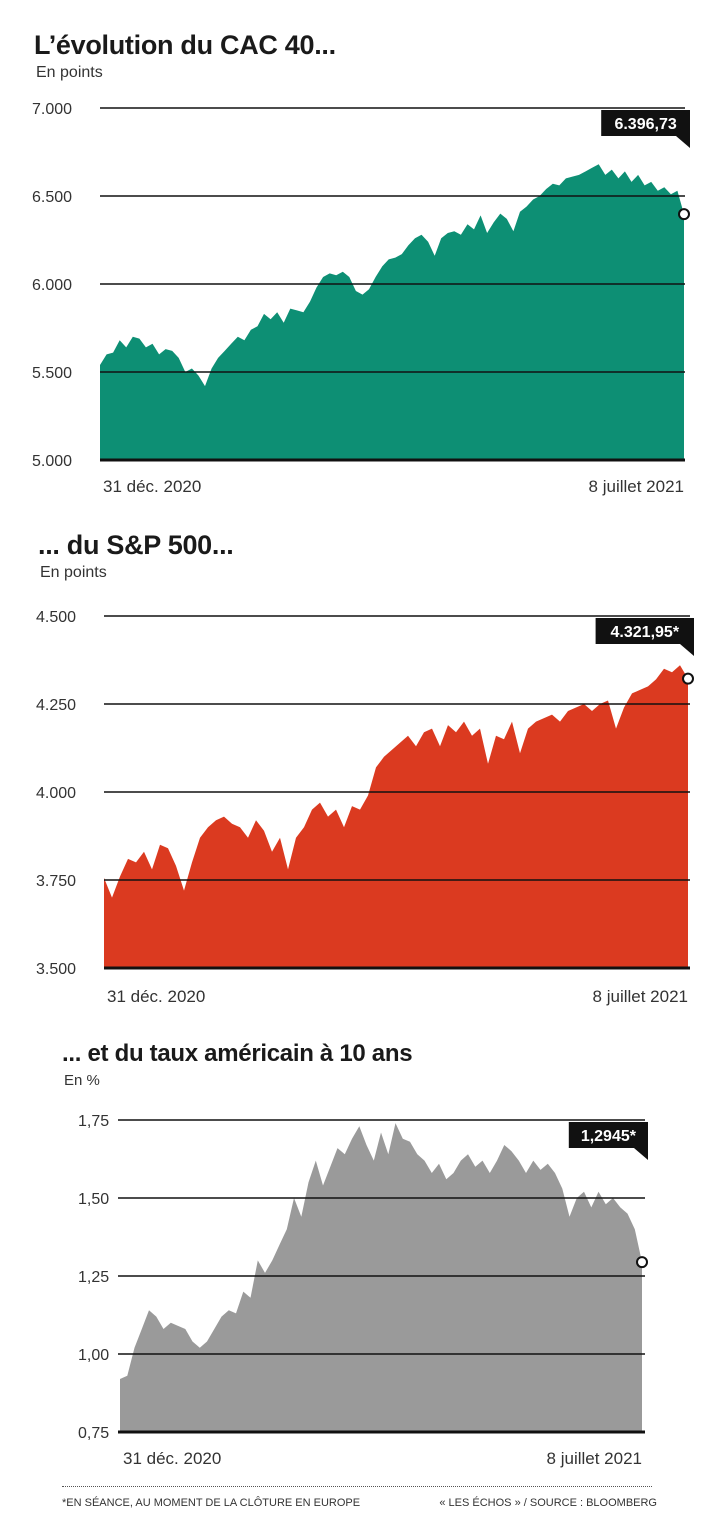 The image size is (725, 1528). I want to click on y-tick-label: 6.000, so click(52, 285).